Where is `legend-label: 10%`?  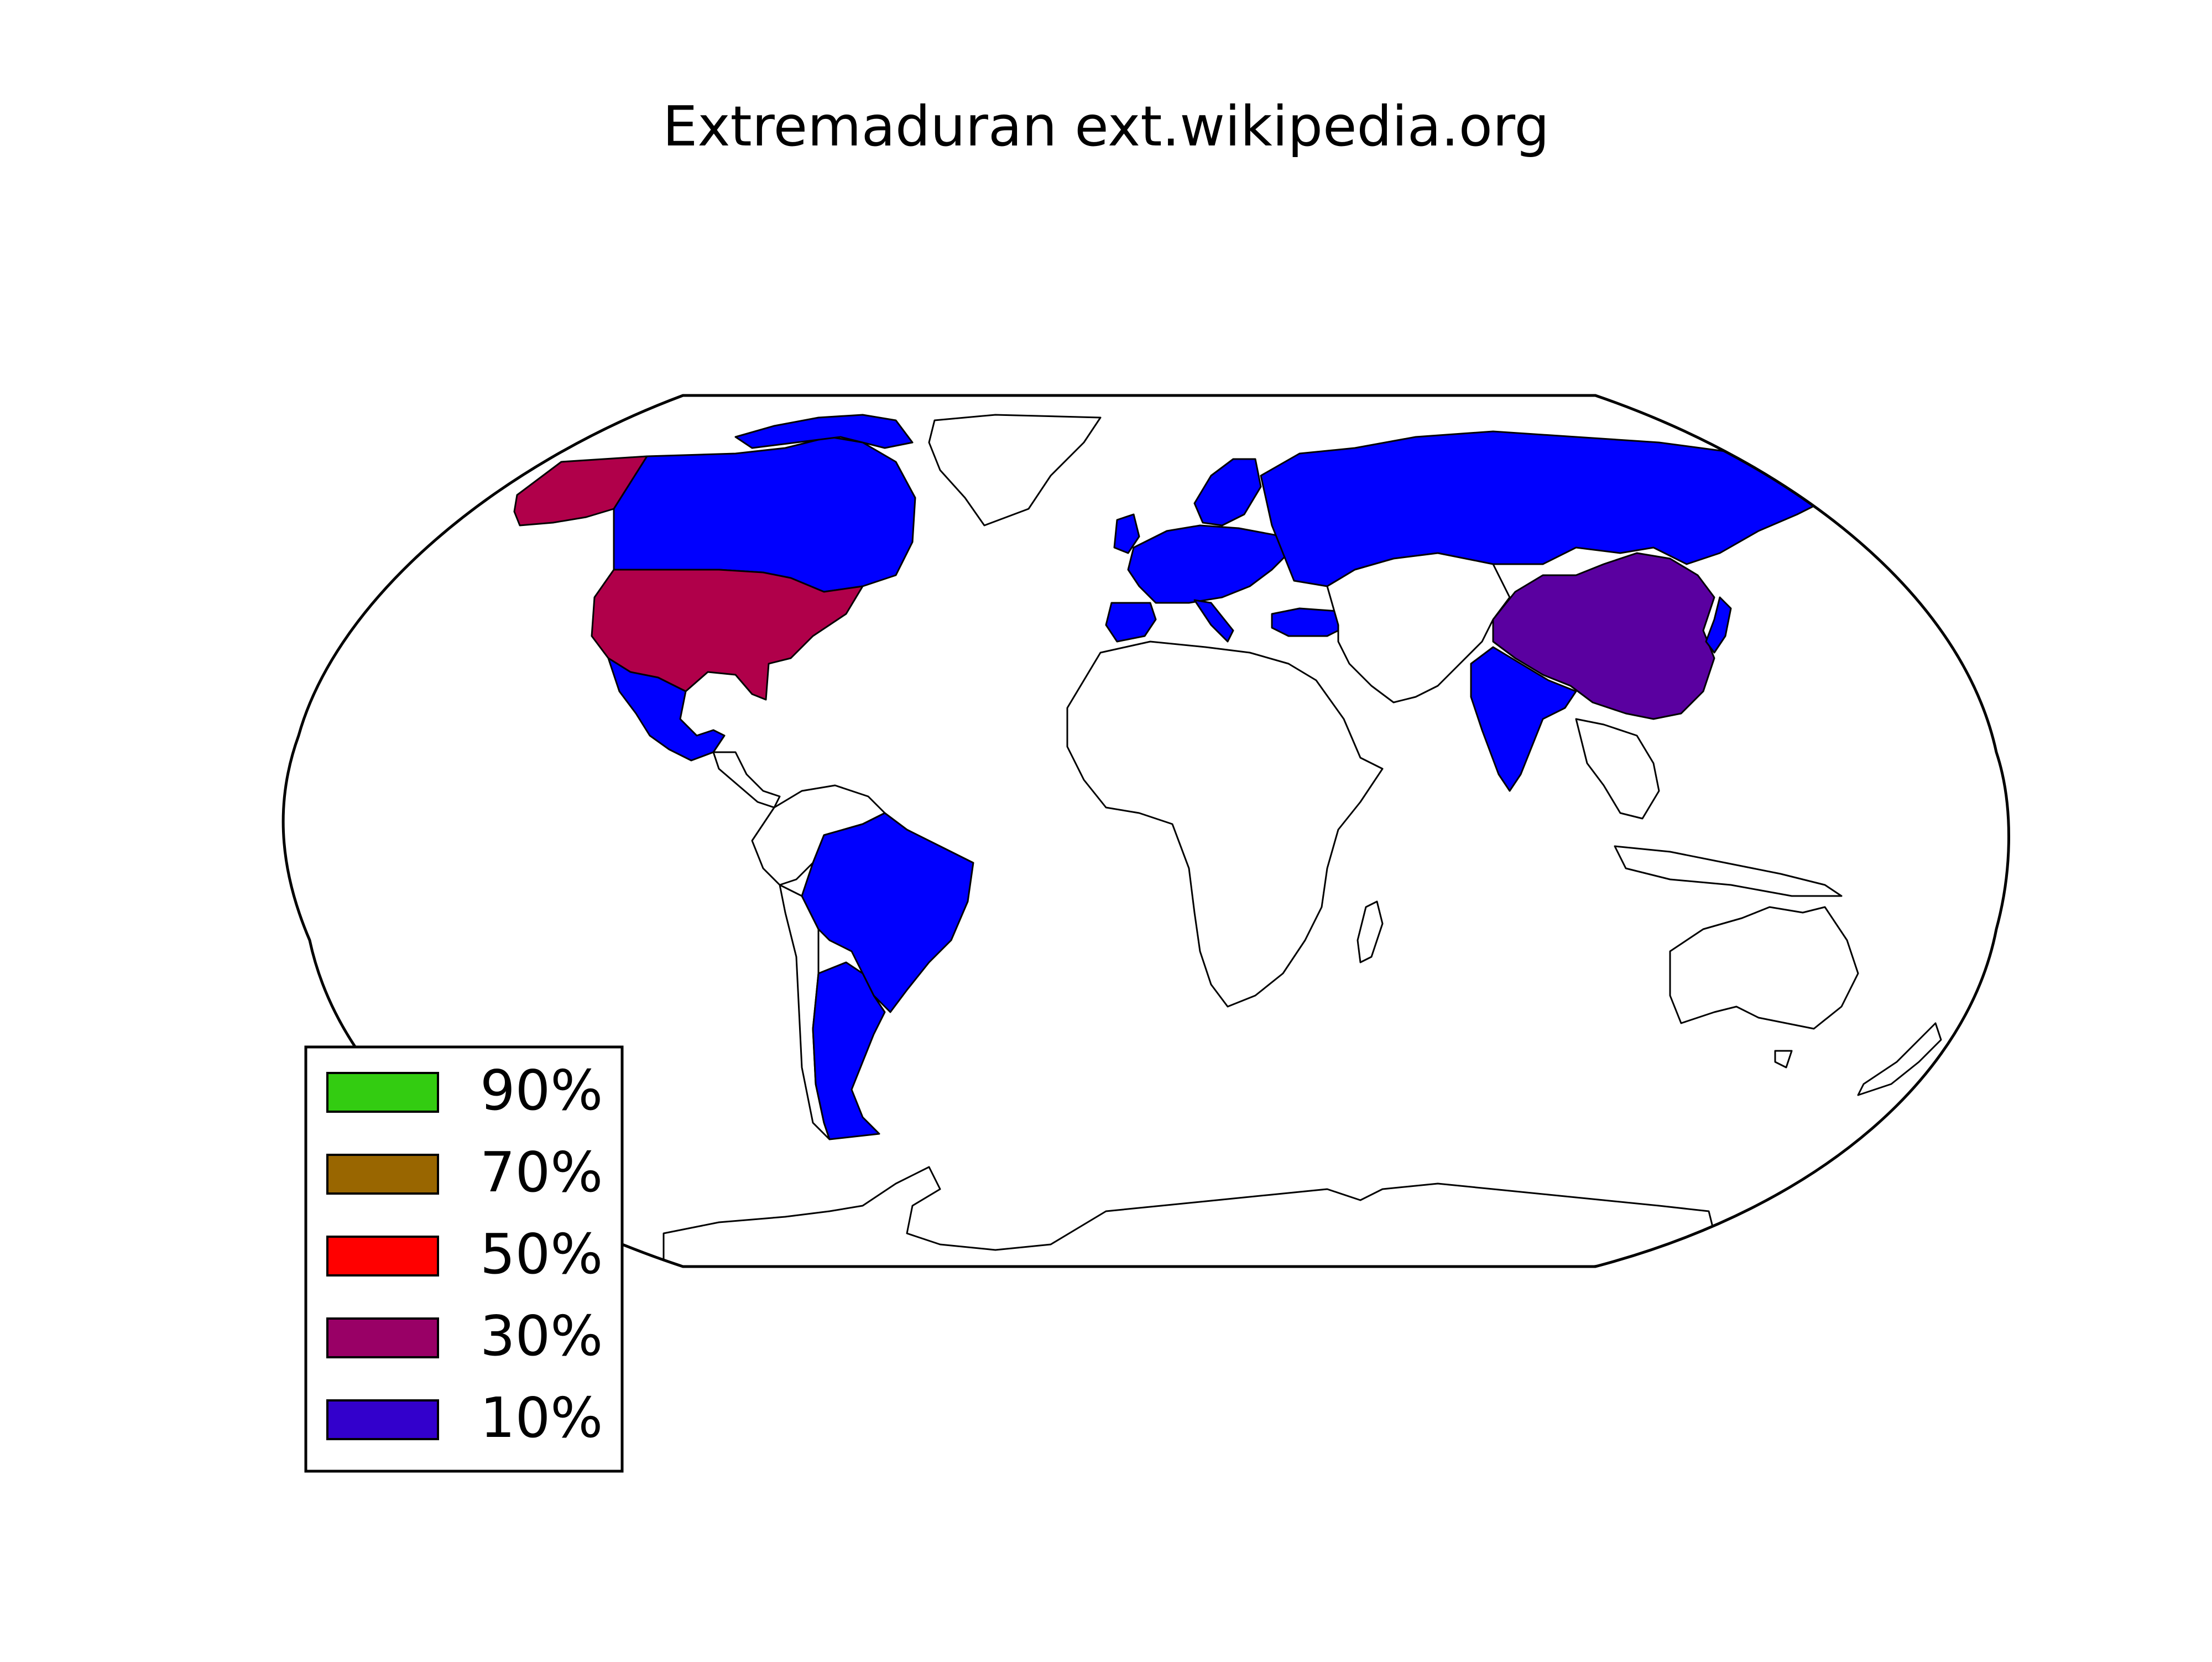 legend-label: 10% is located at coordinates (542, 1417).